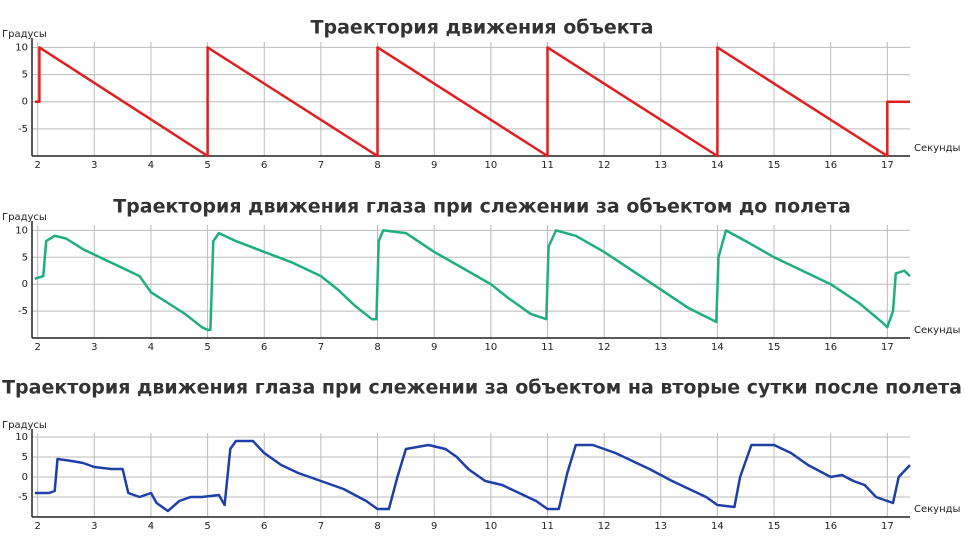 This screenshot has height=547, width=965. I want to click on data-line, so click(472, 476).